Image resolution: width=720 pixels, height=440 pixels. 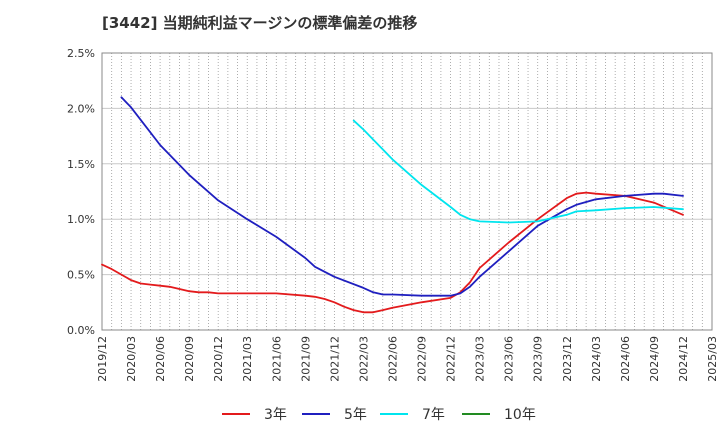 I want to click on x-tick-label: 2024/03, so click(x=596, y=359).